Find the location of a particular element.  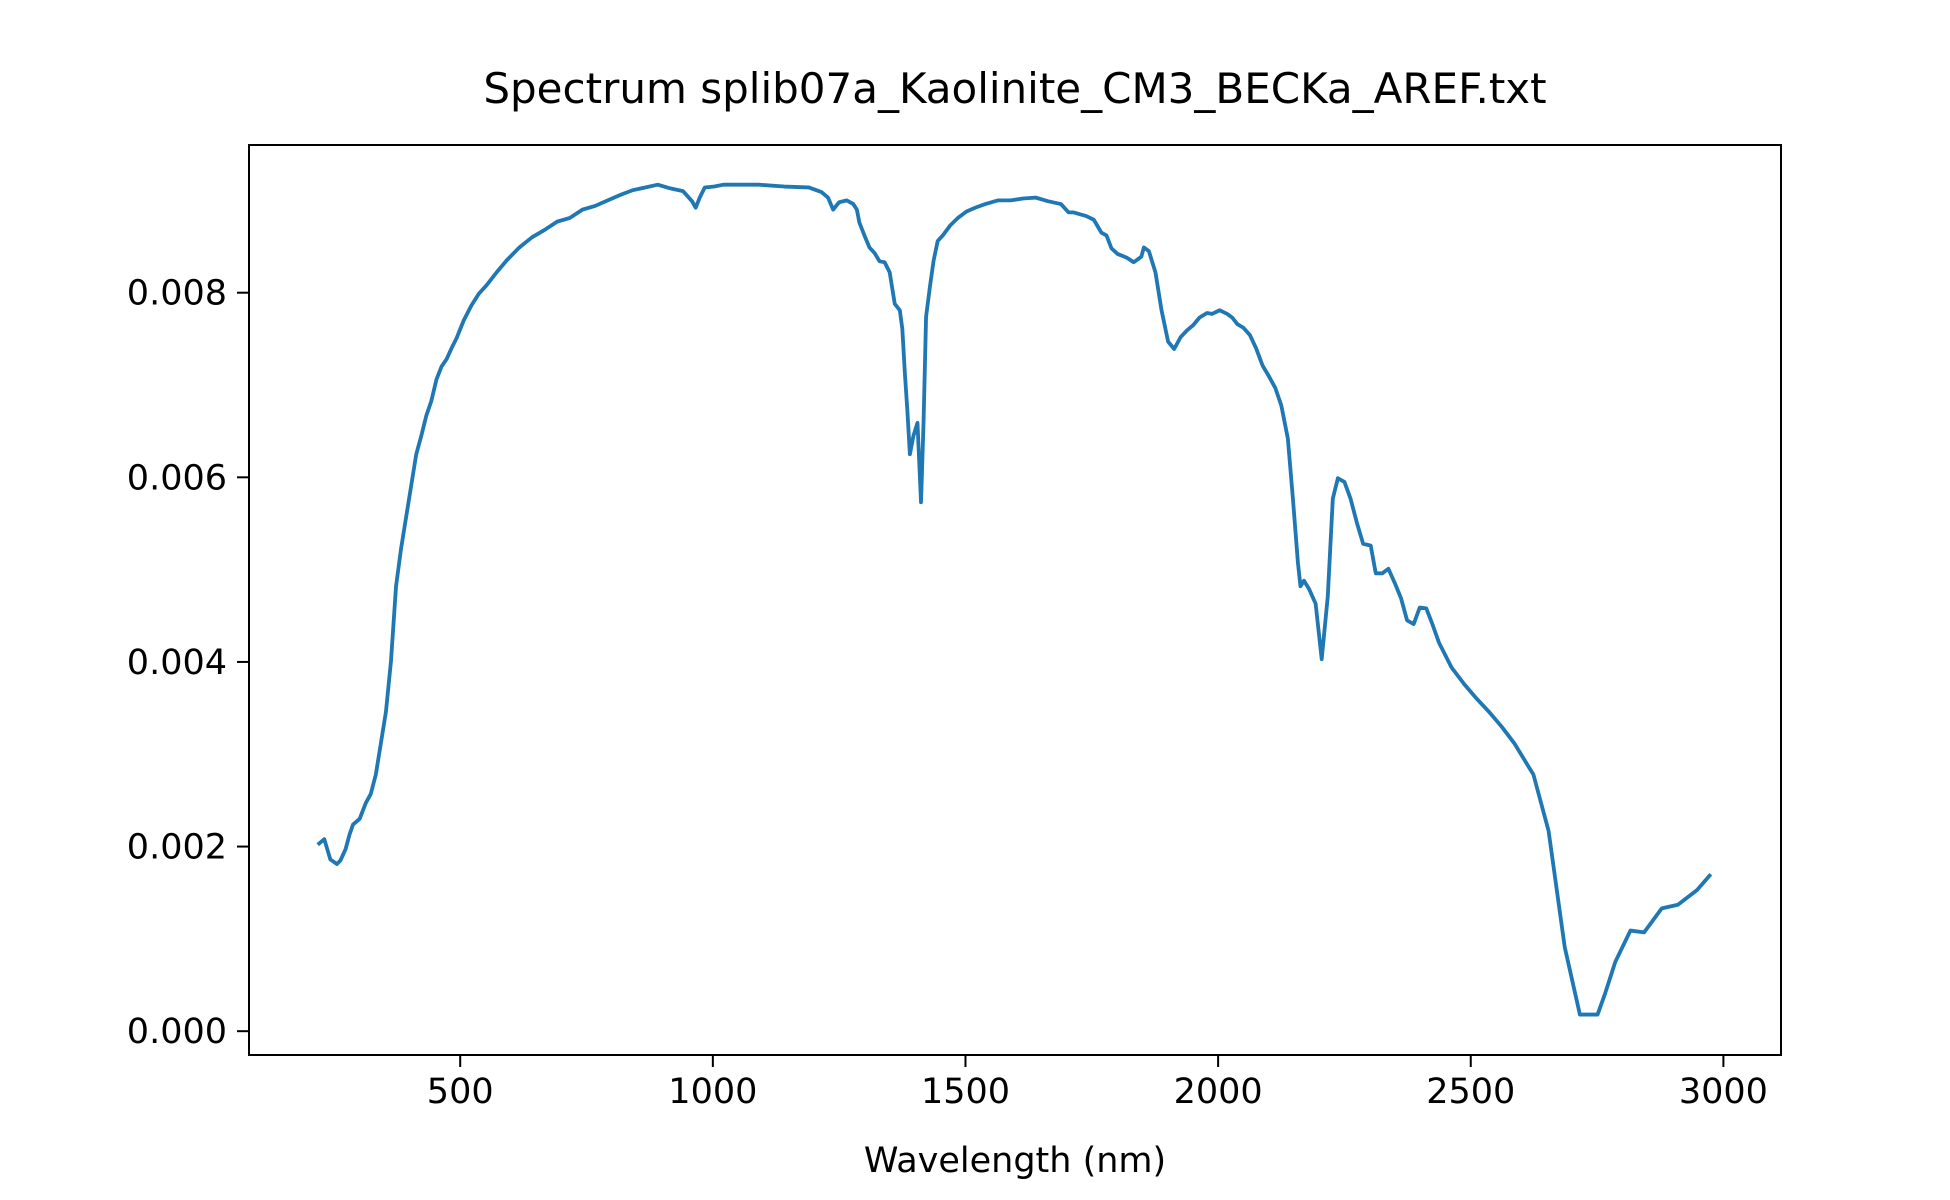

x-tick-label: 2500 is located at coordinates (1470, 1092).